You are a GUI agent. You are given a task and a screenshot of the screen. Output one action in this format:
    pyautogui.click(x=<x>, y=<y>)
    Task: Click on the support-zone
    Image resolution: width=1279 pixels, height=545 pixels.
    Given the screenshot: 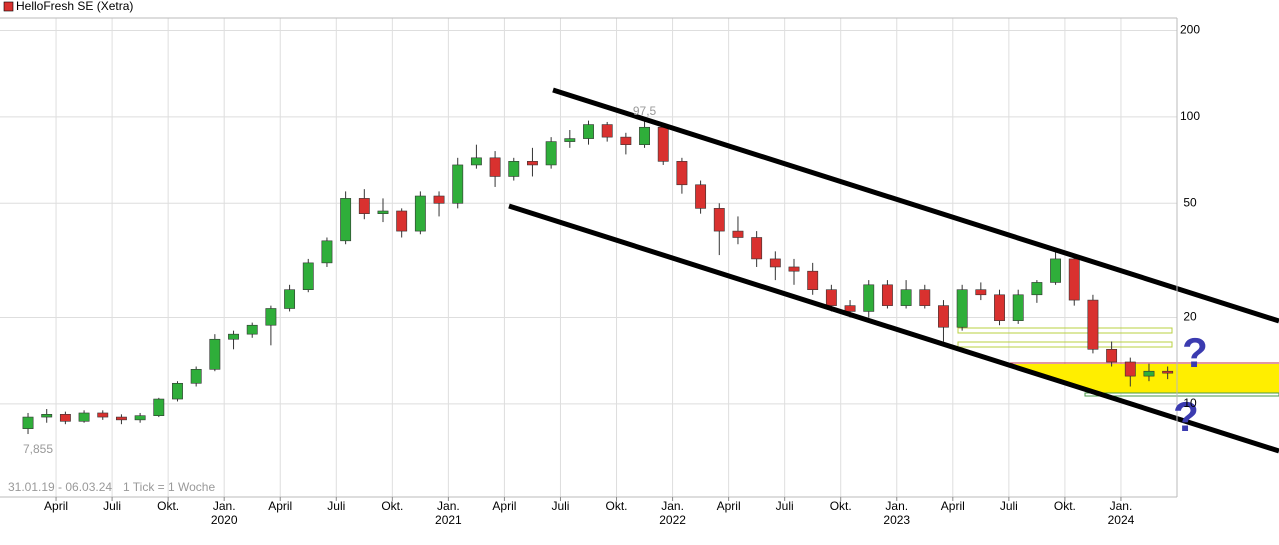 What is the action you would take?
    pyautogui.click(x=1144, y=378)
    